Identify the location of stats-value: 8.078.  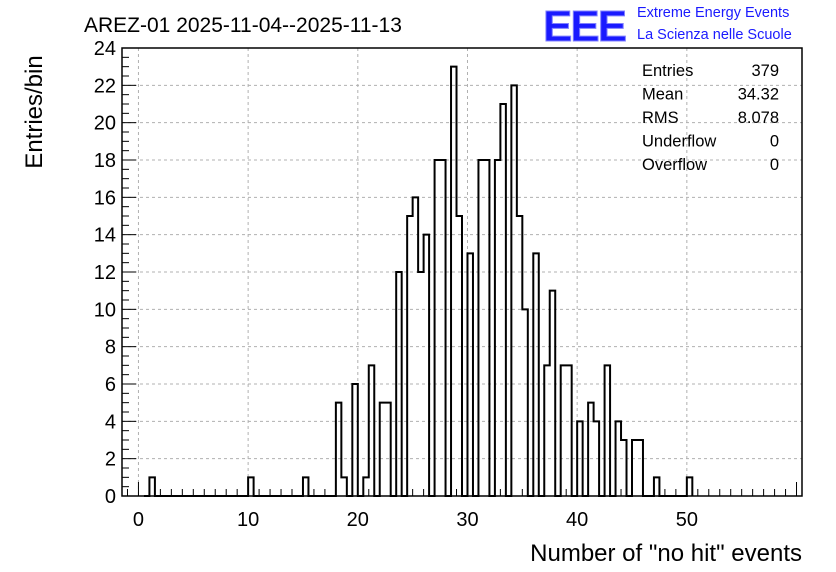
(758, 118).